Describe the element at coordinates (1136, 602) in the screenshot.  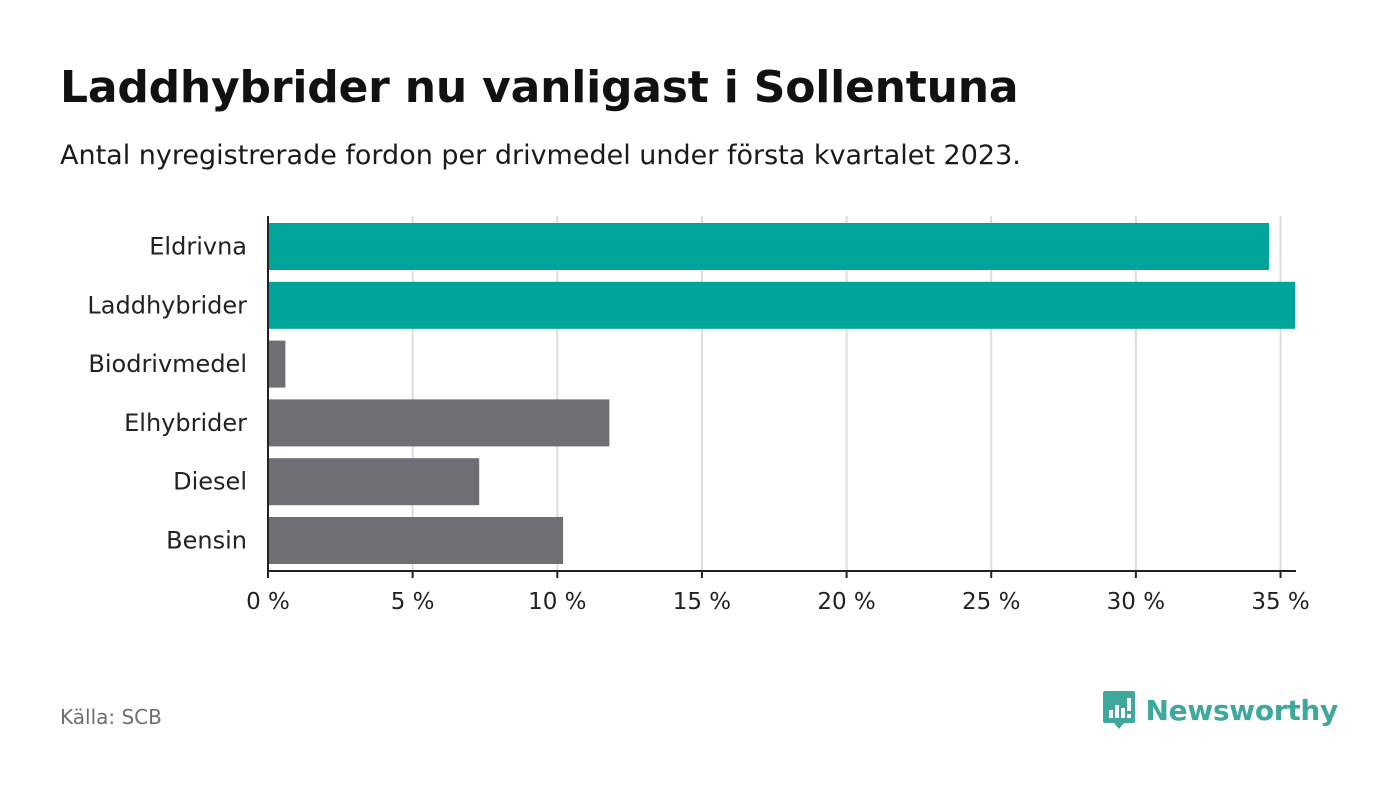
I see `x-tick-label-30: 30 %` at that location.